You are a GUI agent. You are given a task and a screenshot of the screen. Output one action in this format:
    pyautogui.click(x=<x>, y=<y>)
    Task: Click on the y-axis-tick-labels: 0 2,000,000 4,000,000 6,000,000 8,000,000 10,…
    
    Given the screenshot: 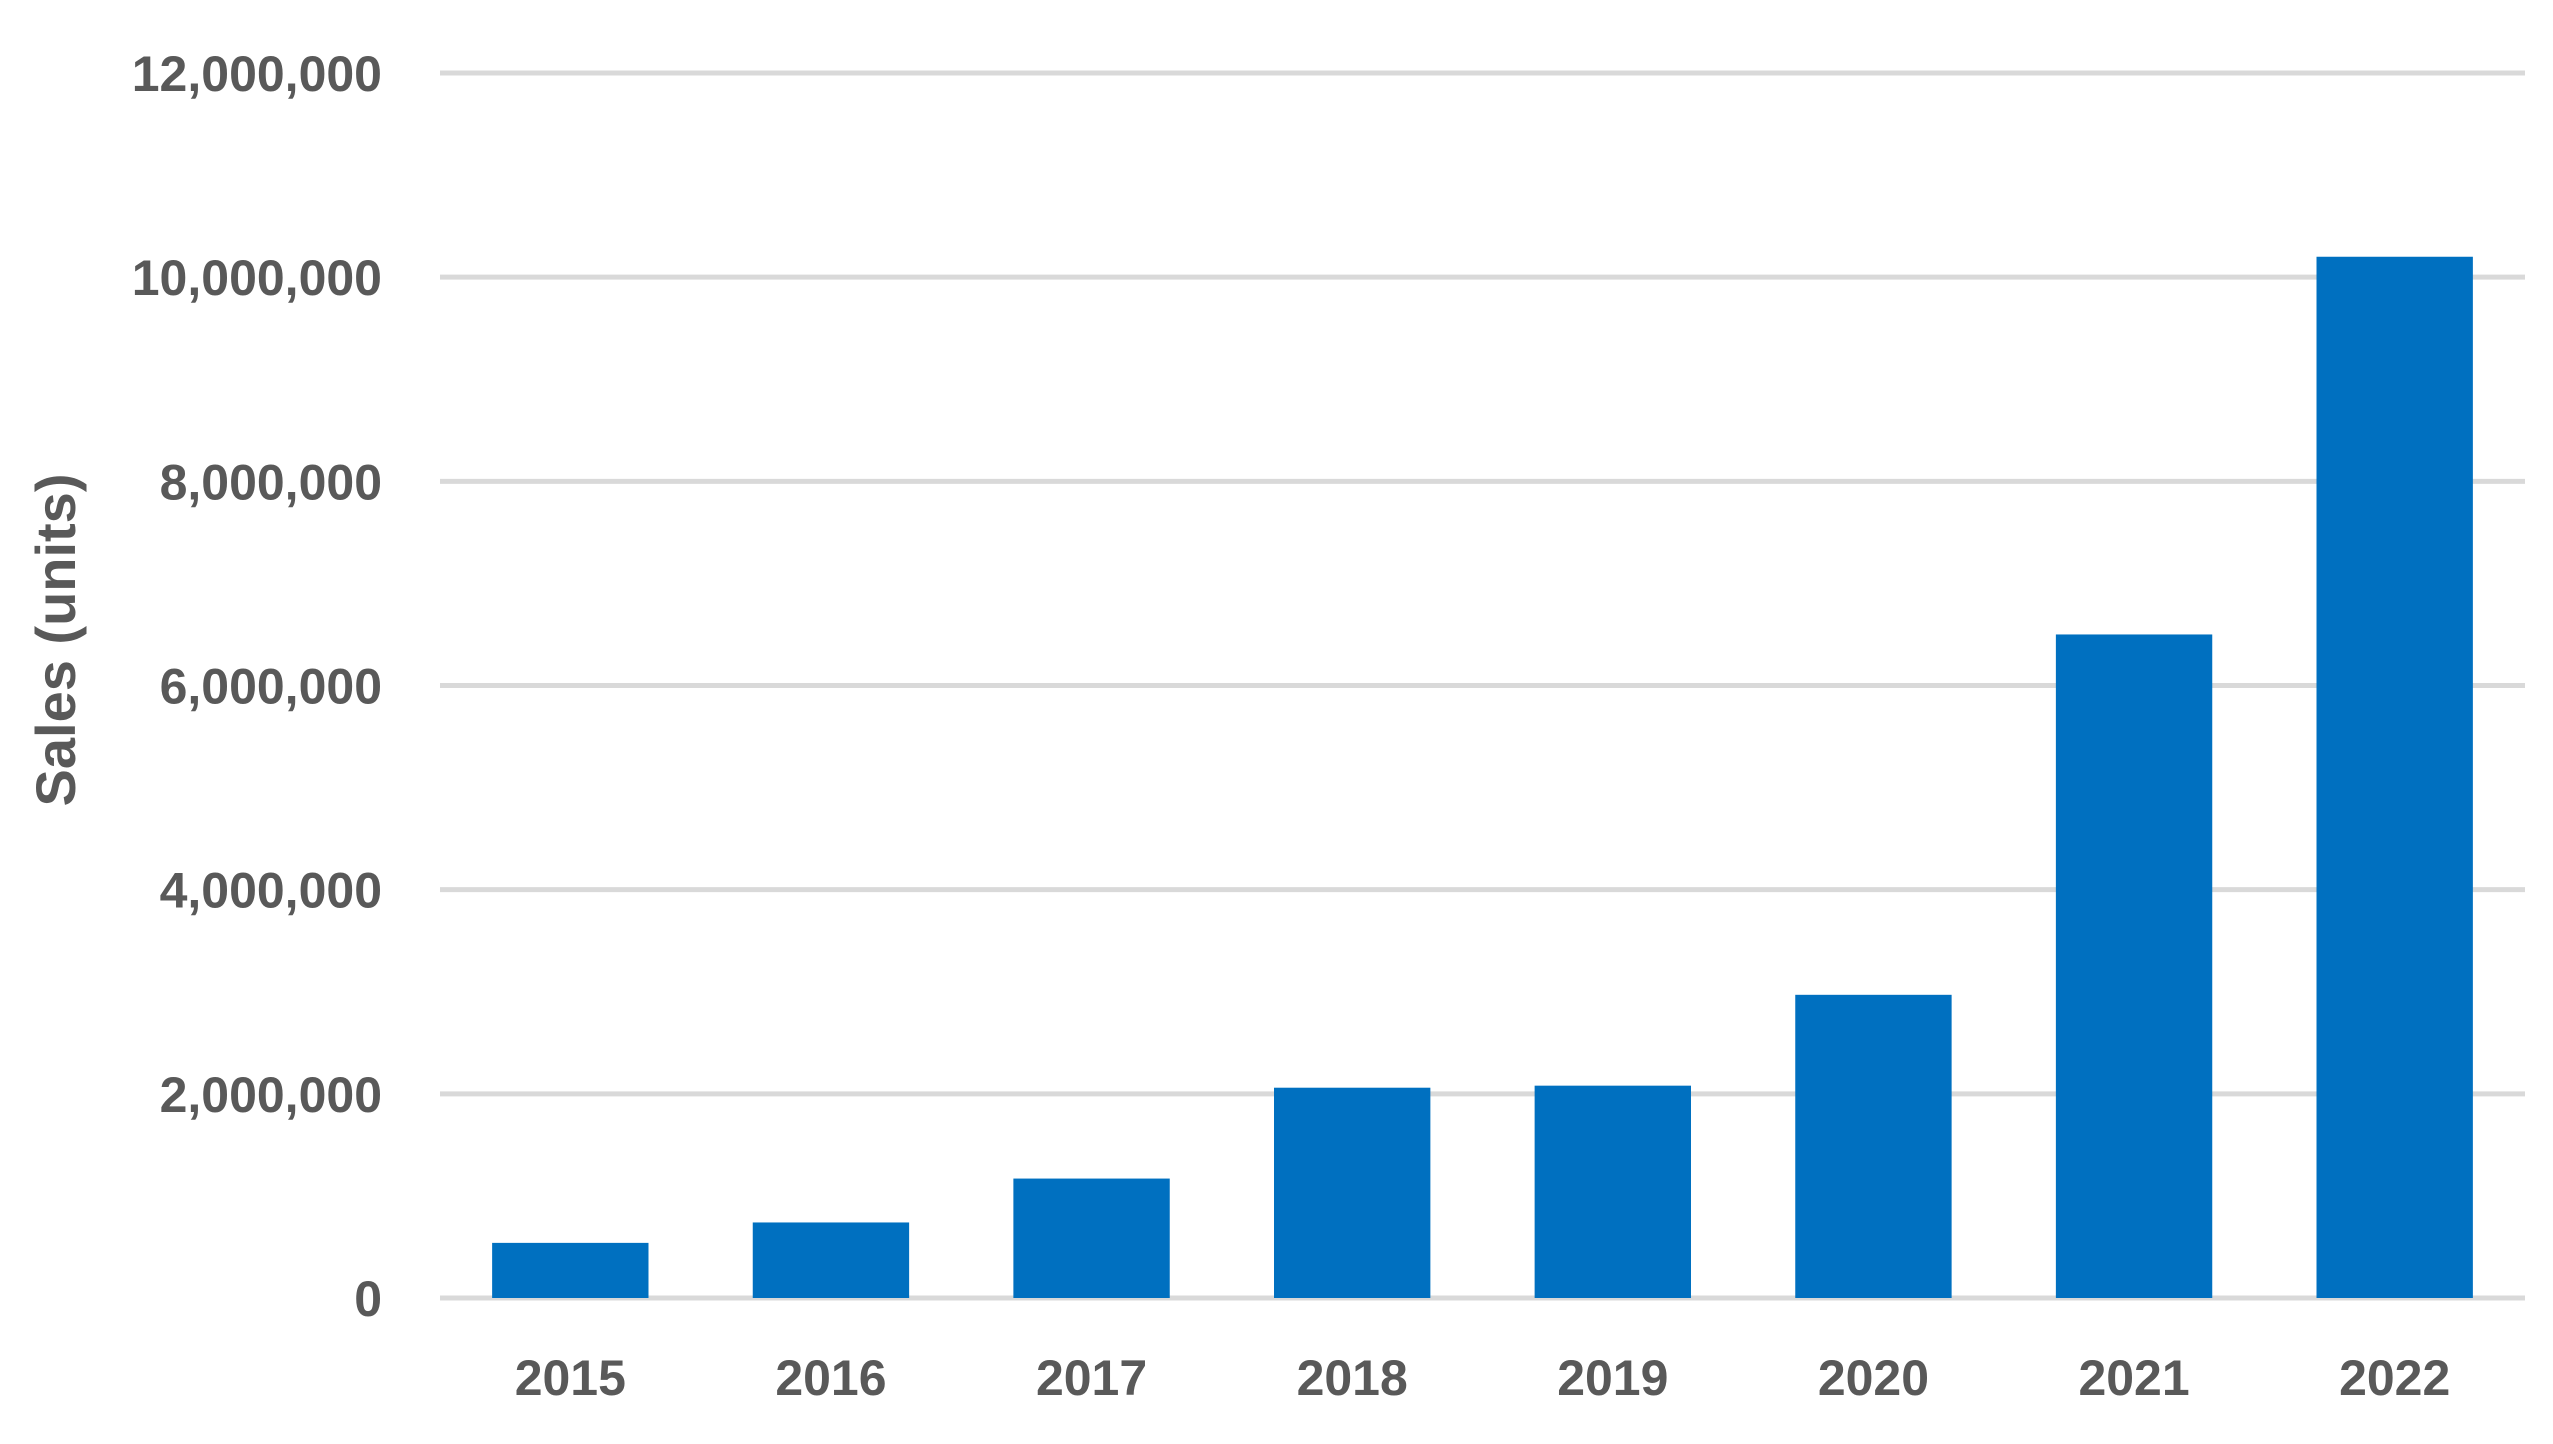 What is the action you would take?
    pyautogui.click(x=257, y=686)
    